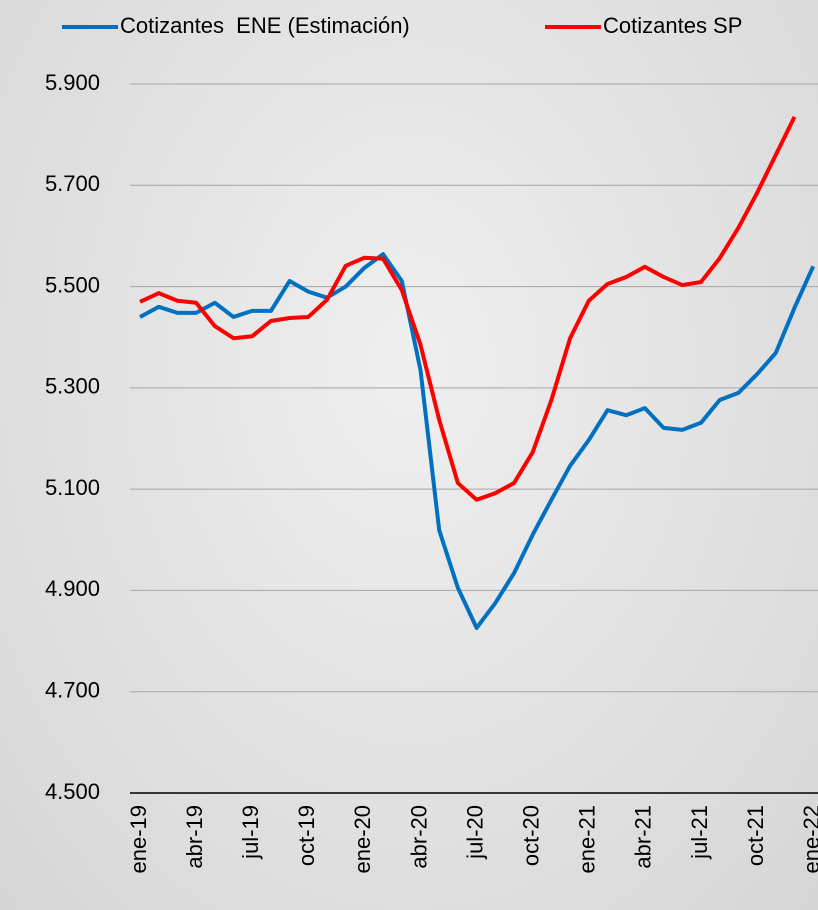 The height and width of the screenshot is (910, 818). Describe the element at coordinates (72, 183) in the screenshot. I see `y-tick-label: 5.700` at that location.